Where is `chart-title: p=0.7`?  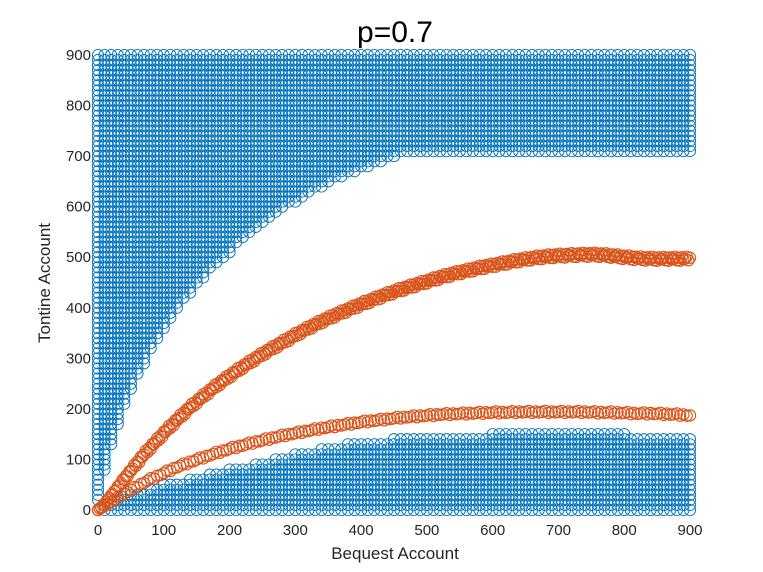
chart-title: p=0.7 is located at coordinates (395, 32).